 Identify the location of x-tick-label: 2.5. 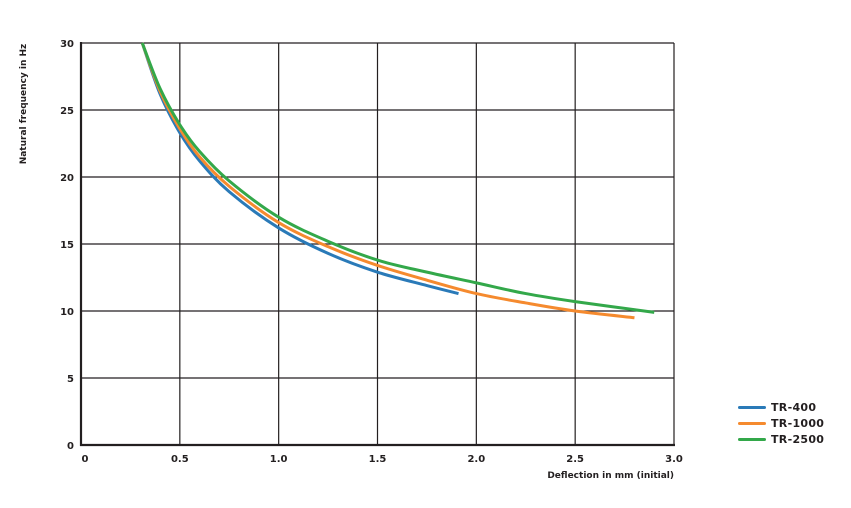
(575, 459).